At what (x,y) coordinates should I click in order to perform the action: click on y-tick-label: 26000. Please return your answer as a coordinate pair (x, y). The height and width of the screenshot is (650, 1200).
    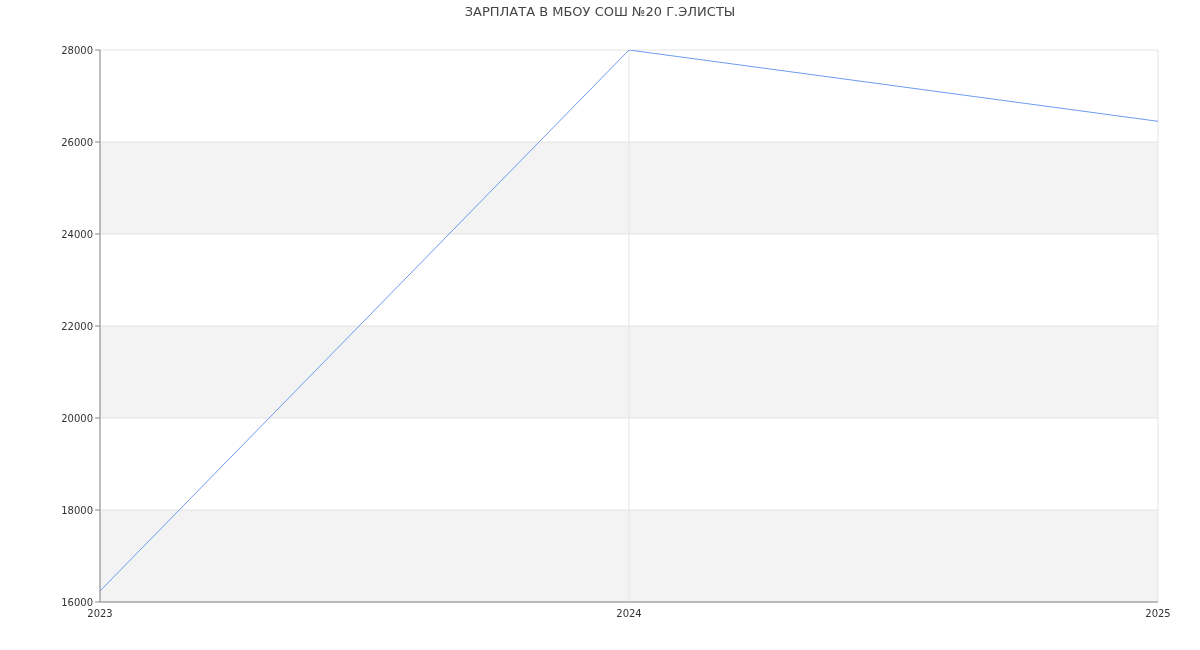
    Looking at the image, I should click on (77, 142).